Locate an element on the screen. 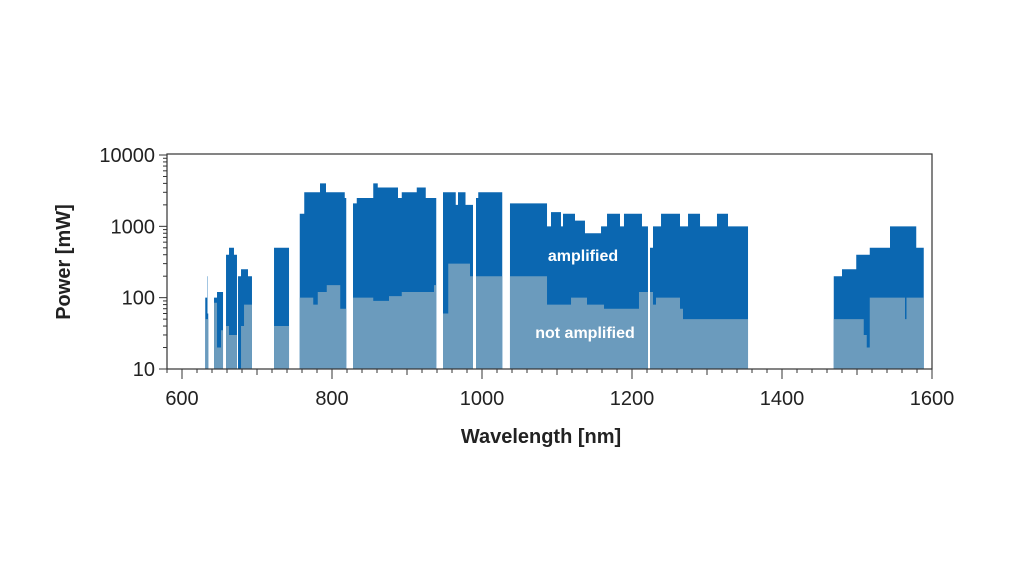 Image resolution: width=1024 pixels, height=576 pixels. y-tick-label: 100 is located at coordinates (138, 299).